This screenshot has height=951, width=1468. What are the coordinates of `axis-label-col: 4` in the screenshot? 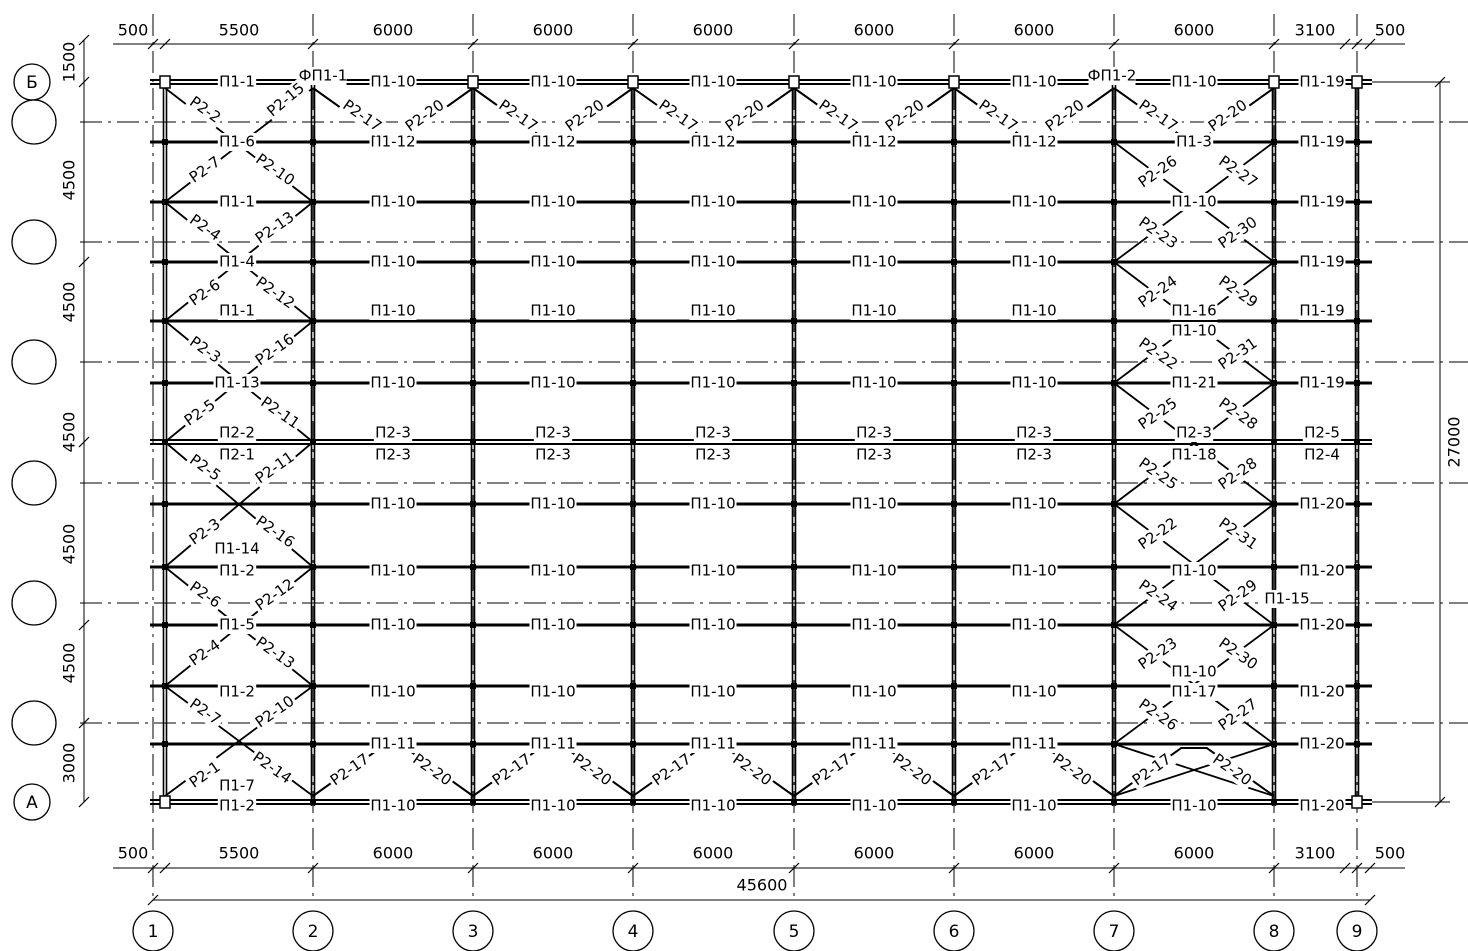 It's located at (633, 932).